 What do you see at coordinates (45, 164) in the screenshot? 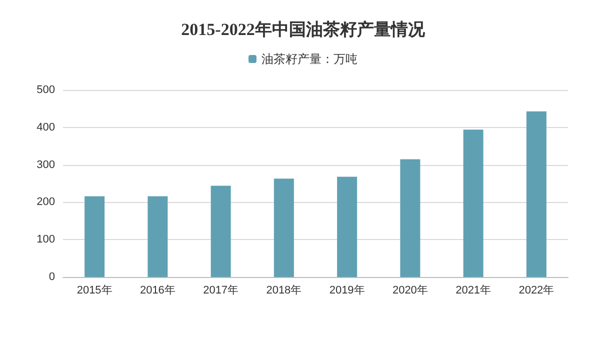
I see `y-tick-label: 300` at bounding box center [45, 164].